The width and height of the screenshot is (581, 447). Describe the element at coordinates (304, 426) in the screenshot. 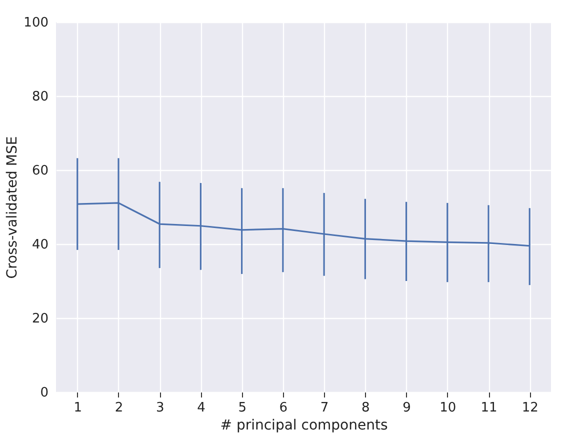

I see `x-axis-title: # principal components` at that location.